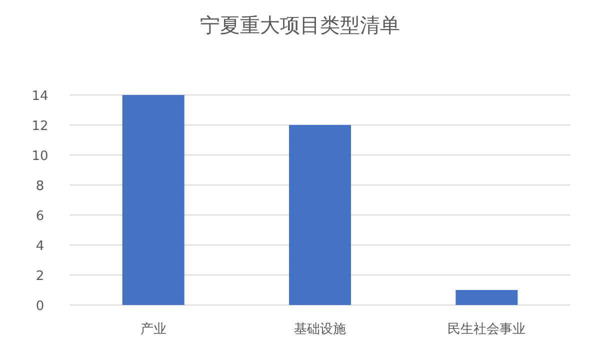 The width and height of the screenshot is (600, 356). What do you see at coordinates (300, 25) in the screenshot?
I see `chart-title: 宁夏重大项目类型清单` at bounding box center [300, 25].